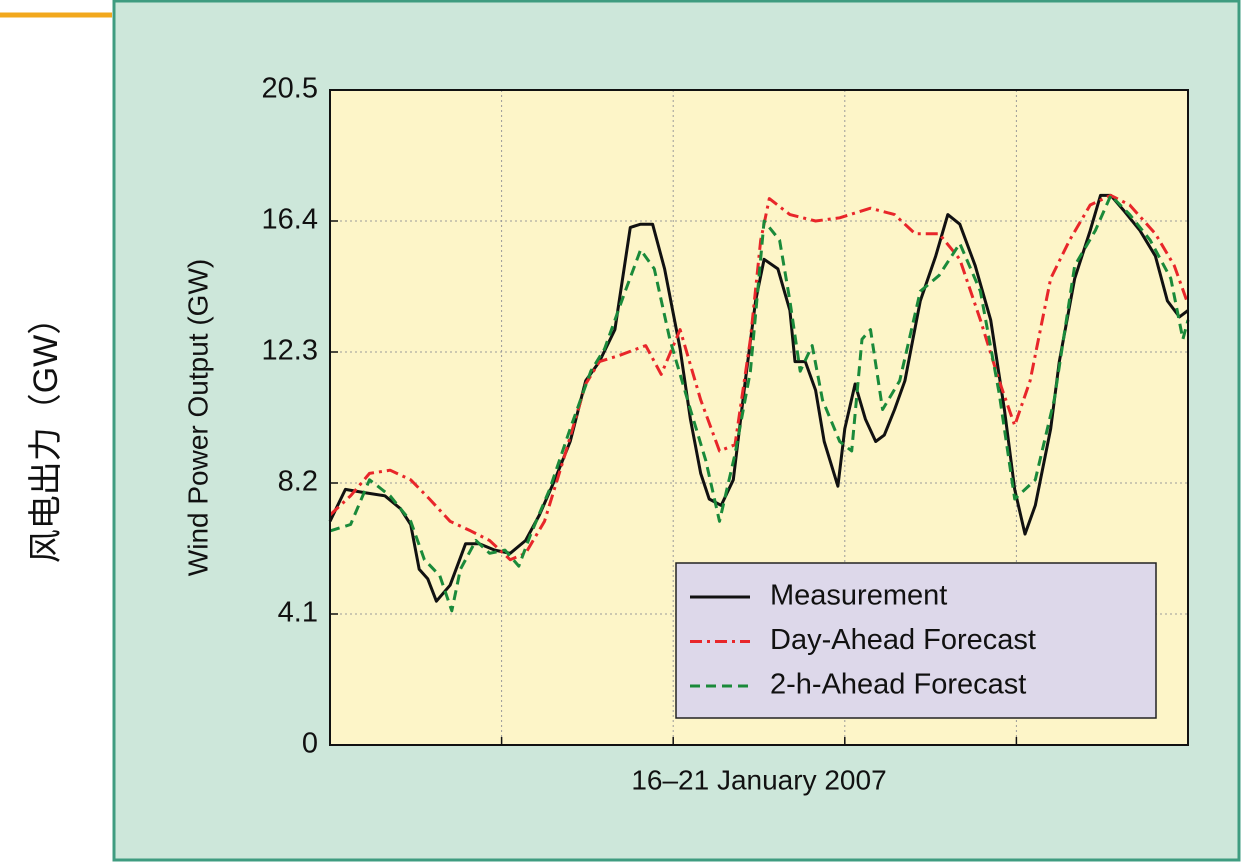 Image resolution: width=1241 pixels, height=862 pixels. Describe the element at coordinates (46, 432) in the screenshot. I see `side-label: 风电出力（GW）` at that location.